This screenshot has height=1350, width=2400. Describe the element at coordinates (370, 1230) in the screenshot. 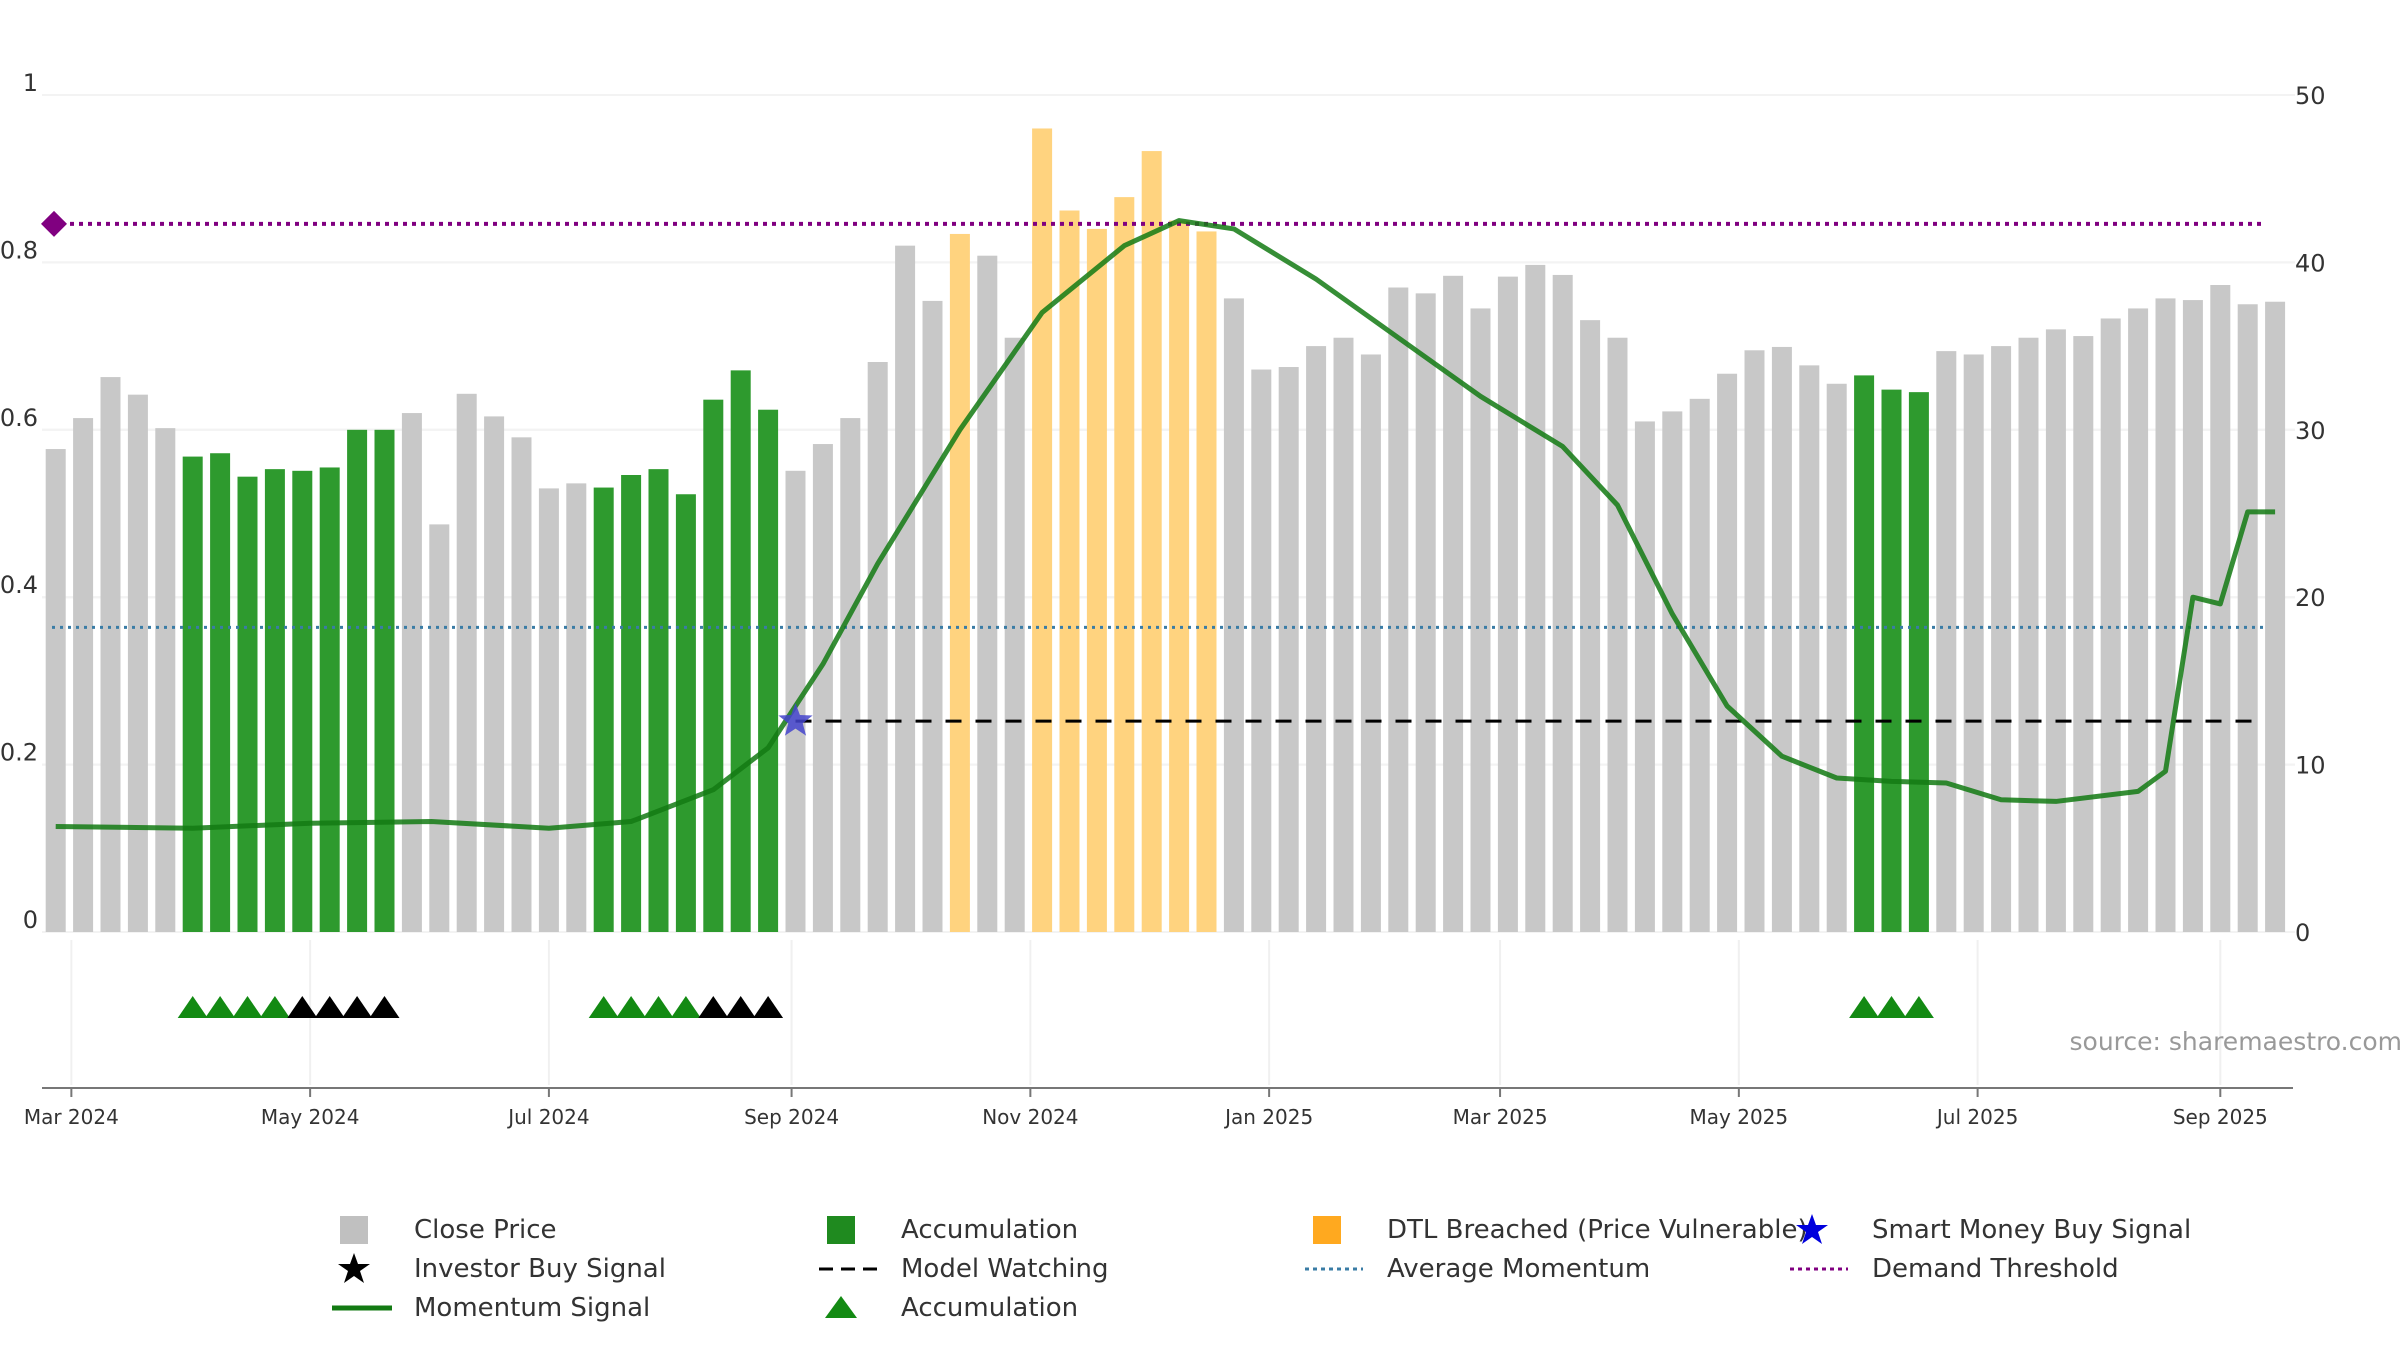

I see `close-price-swatch-icon` at that location.